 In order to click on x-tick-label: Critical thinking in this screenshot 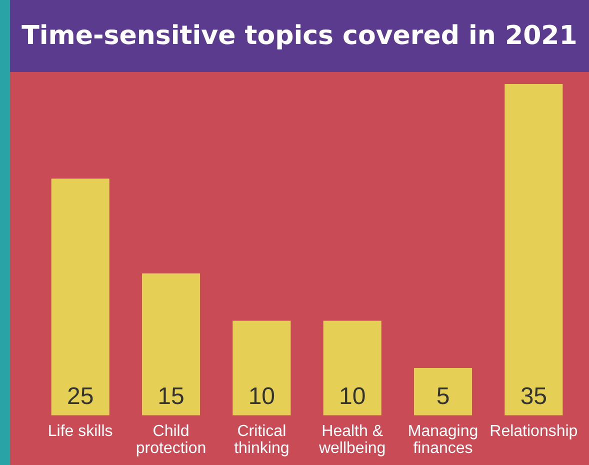, I will do `click(262, 440)`.